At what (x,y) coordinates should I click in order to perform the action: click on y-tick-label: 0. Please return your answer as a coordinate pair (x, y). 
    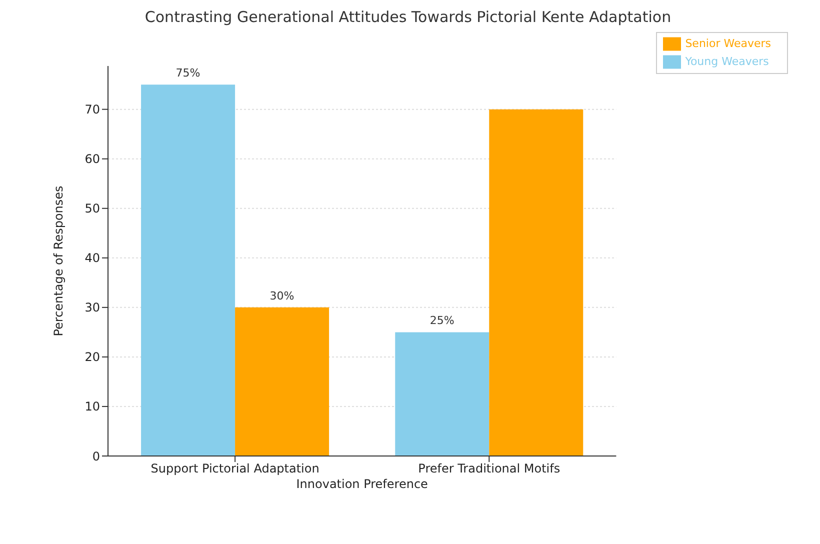
    Looking at the image, I should click on (96, 456).